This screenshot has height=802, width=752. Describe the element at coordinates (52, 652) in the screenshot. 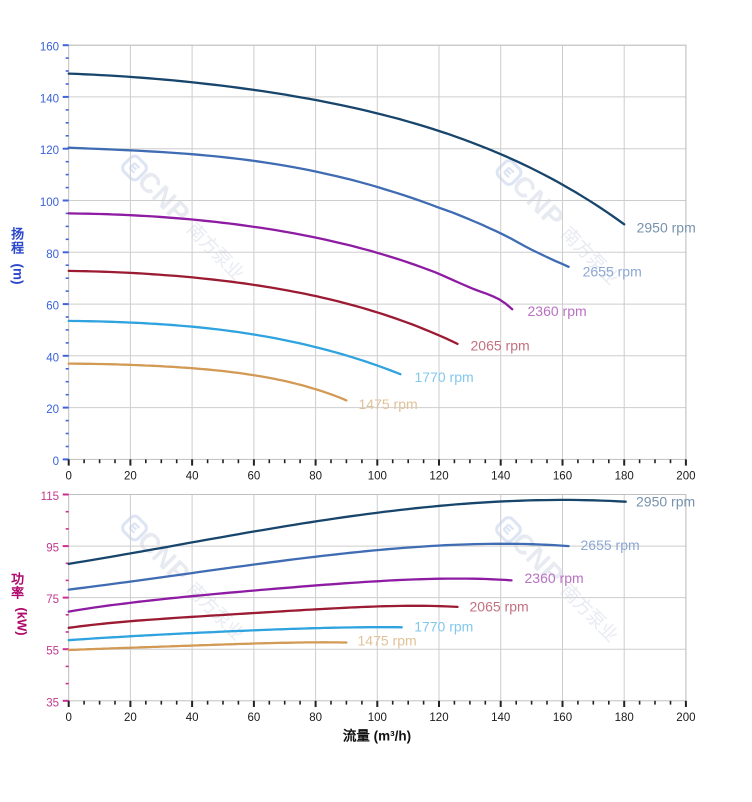

I see `svg-text: 55` at that location.